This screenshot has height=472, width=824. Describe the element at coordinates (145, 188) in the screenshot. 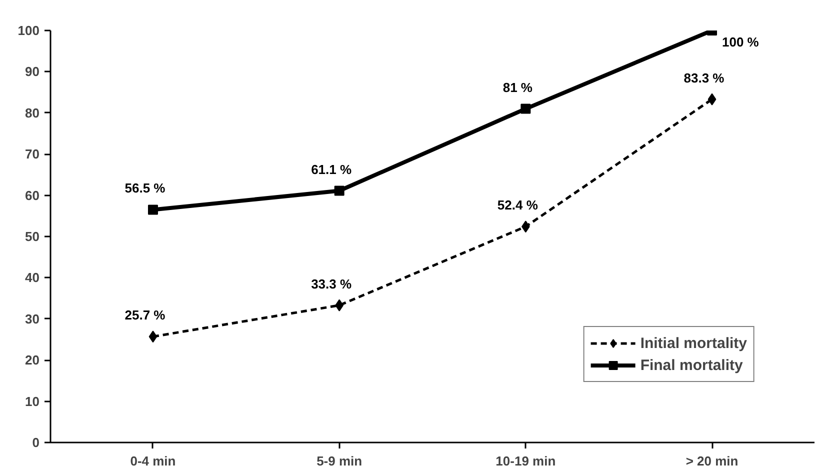

I see `data-label: 56.5 %` at that location.